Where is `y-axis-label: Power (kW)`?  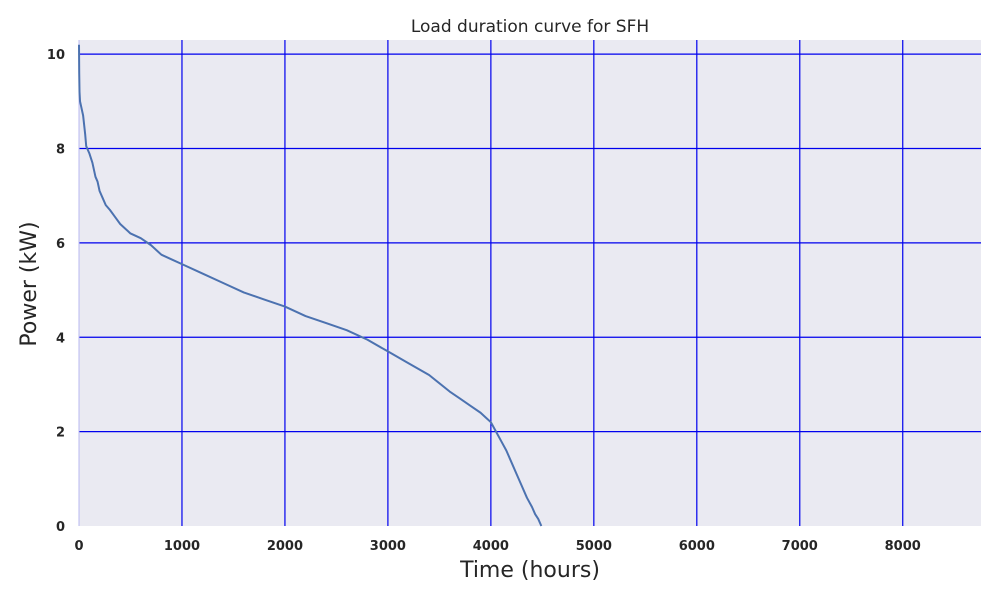
y-axis-label: Power (kW) is located at coordinates (29, 283).